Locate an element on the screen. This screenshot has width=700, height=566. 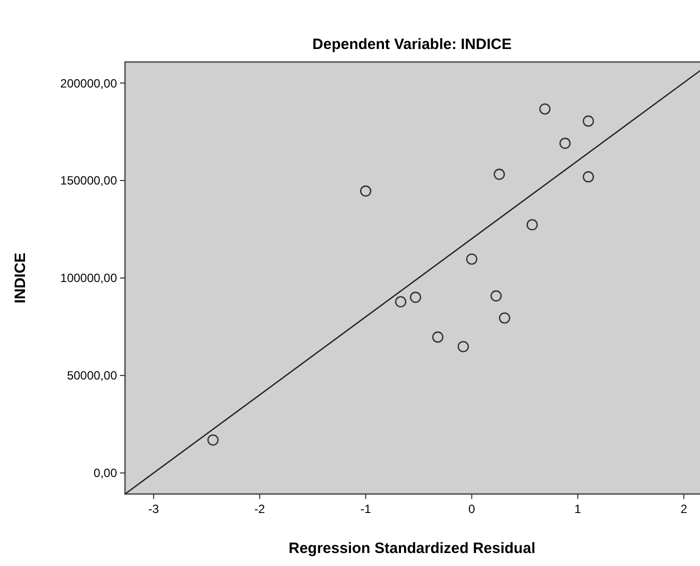
x-axis-title: Regression Standardized Residual is located at coordinates (412, 548).